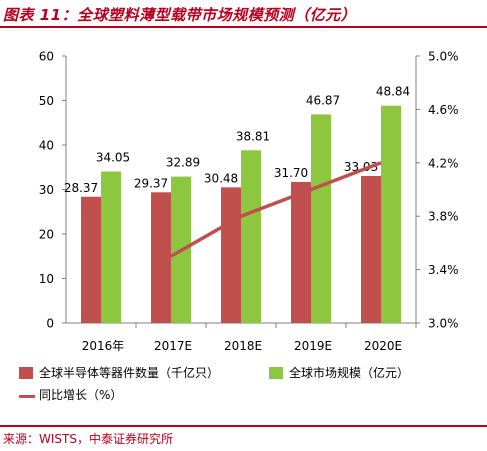 The height and width of the screenshot is (451, 487). What do you see at coordinates (443, 163) in the screenshot?
I see `right-tick-label: 4.2%` at bounding box center [443, 163].